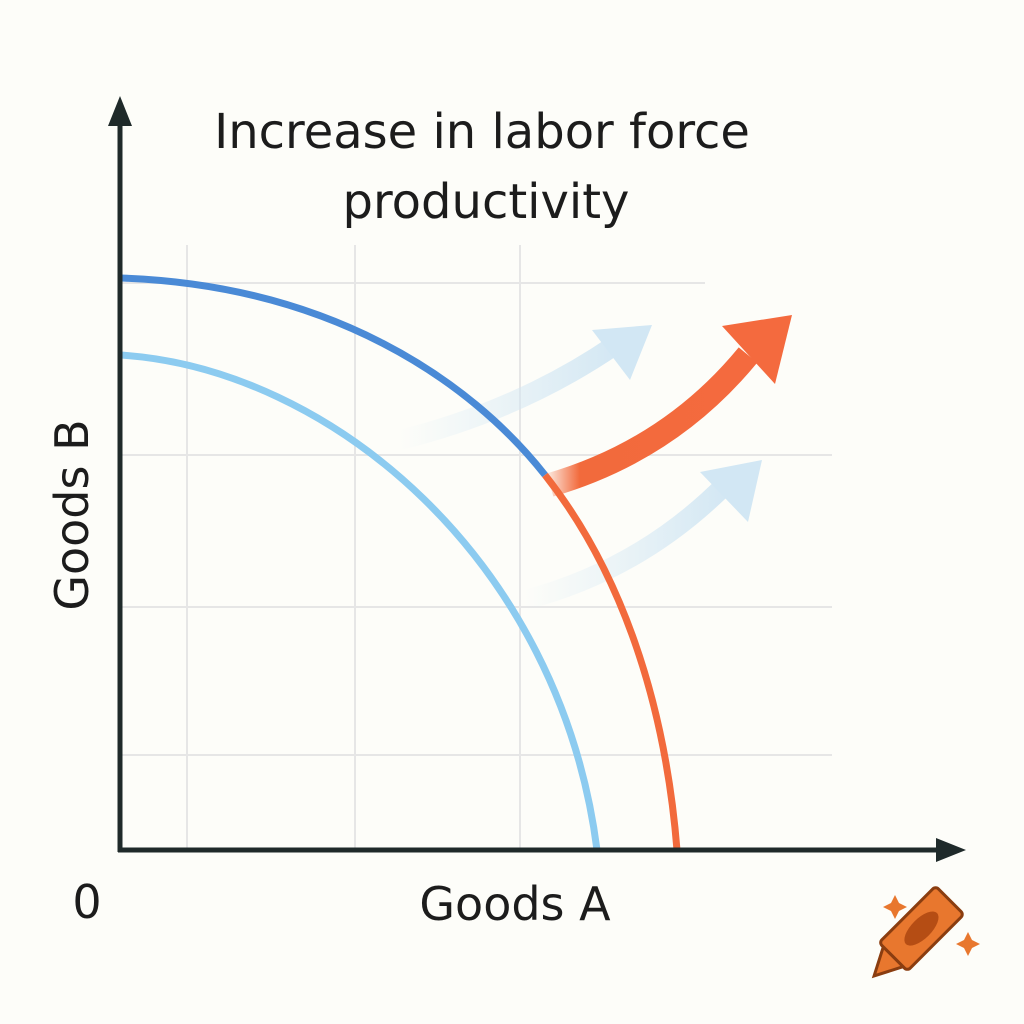 This screenshot has width=1024, height=1024. I want to click on x-axis-label: Goods A, so click(515, 904).